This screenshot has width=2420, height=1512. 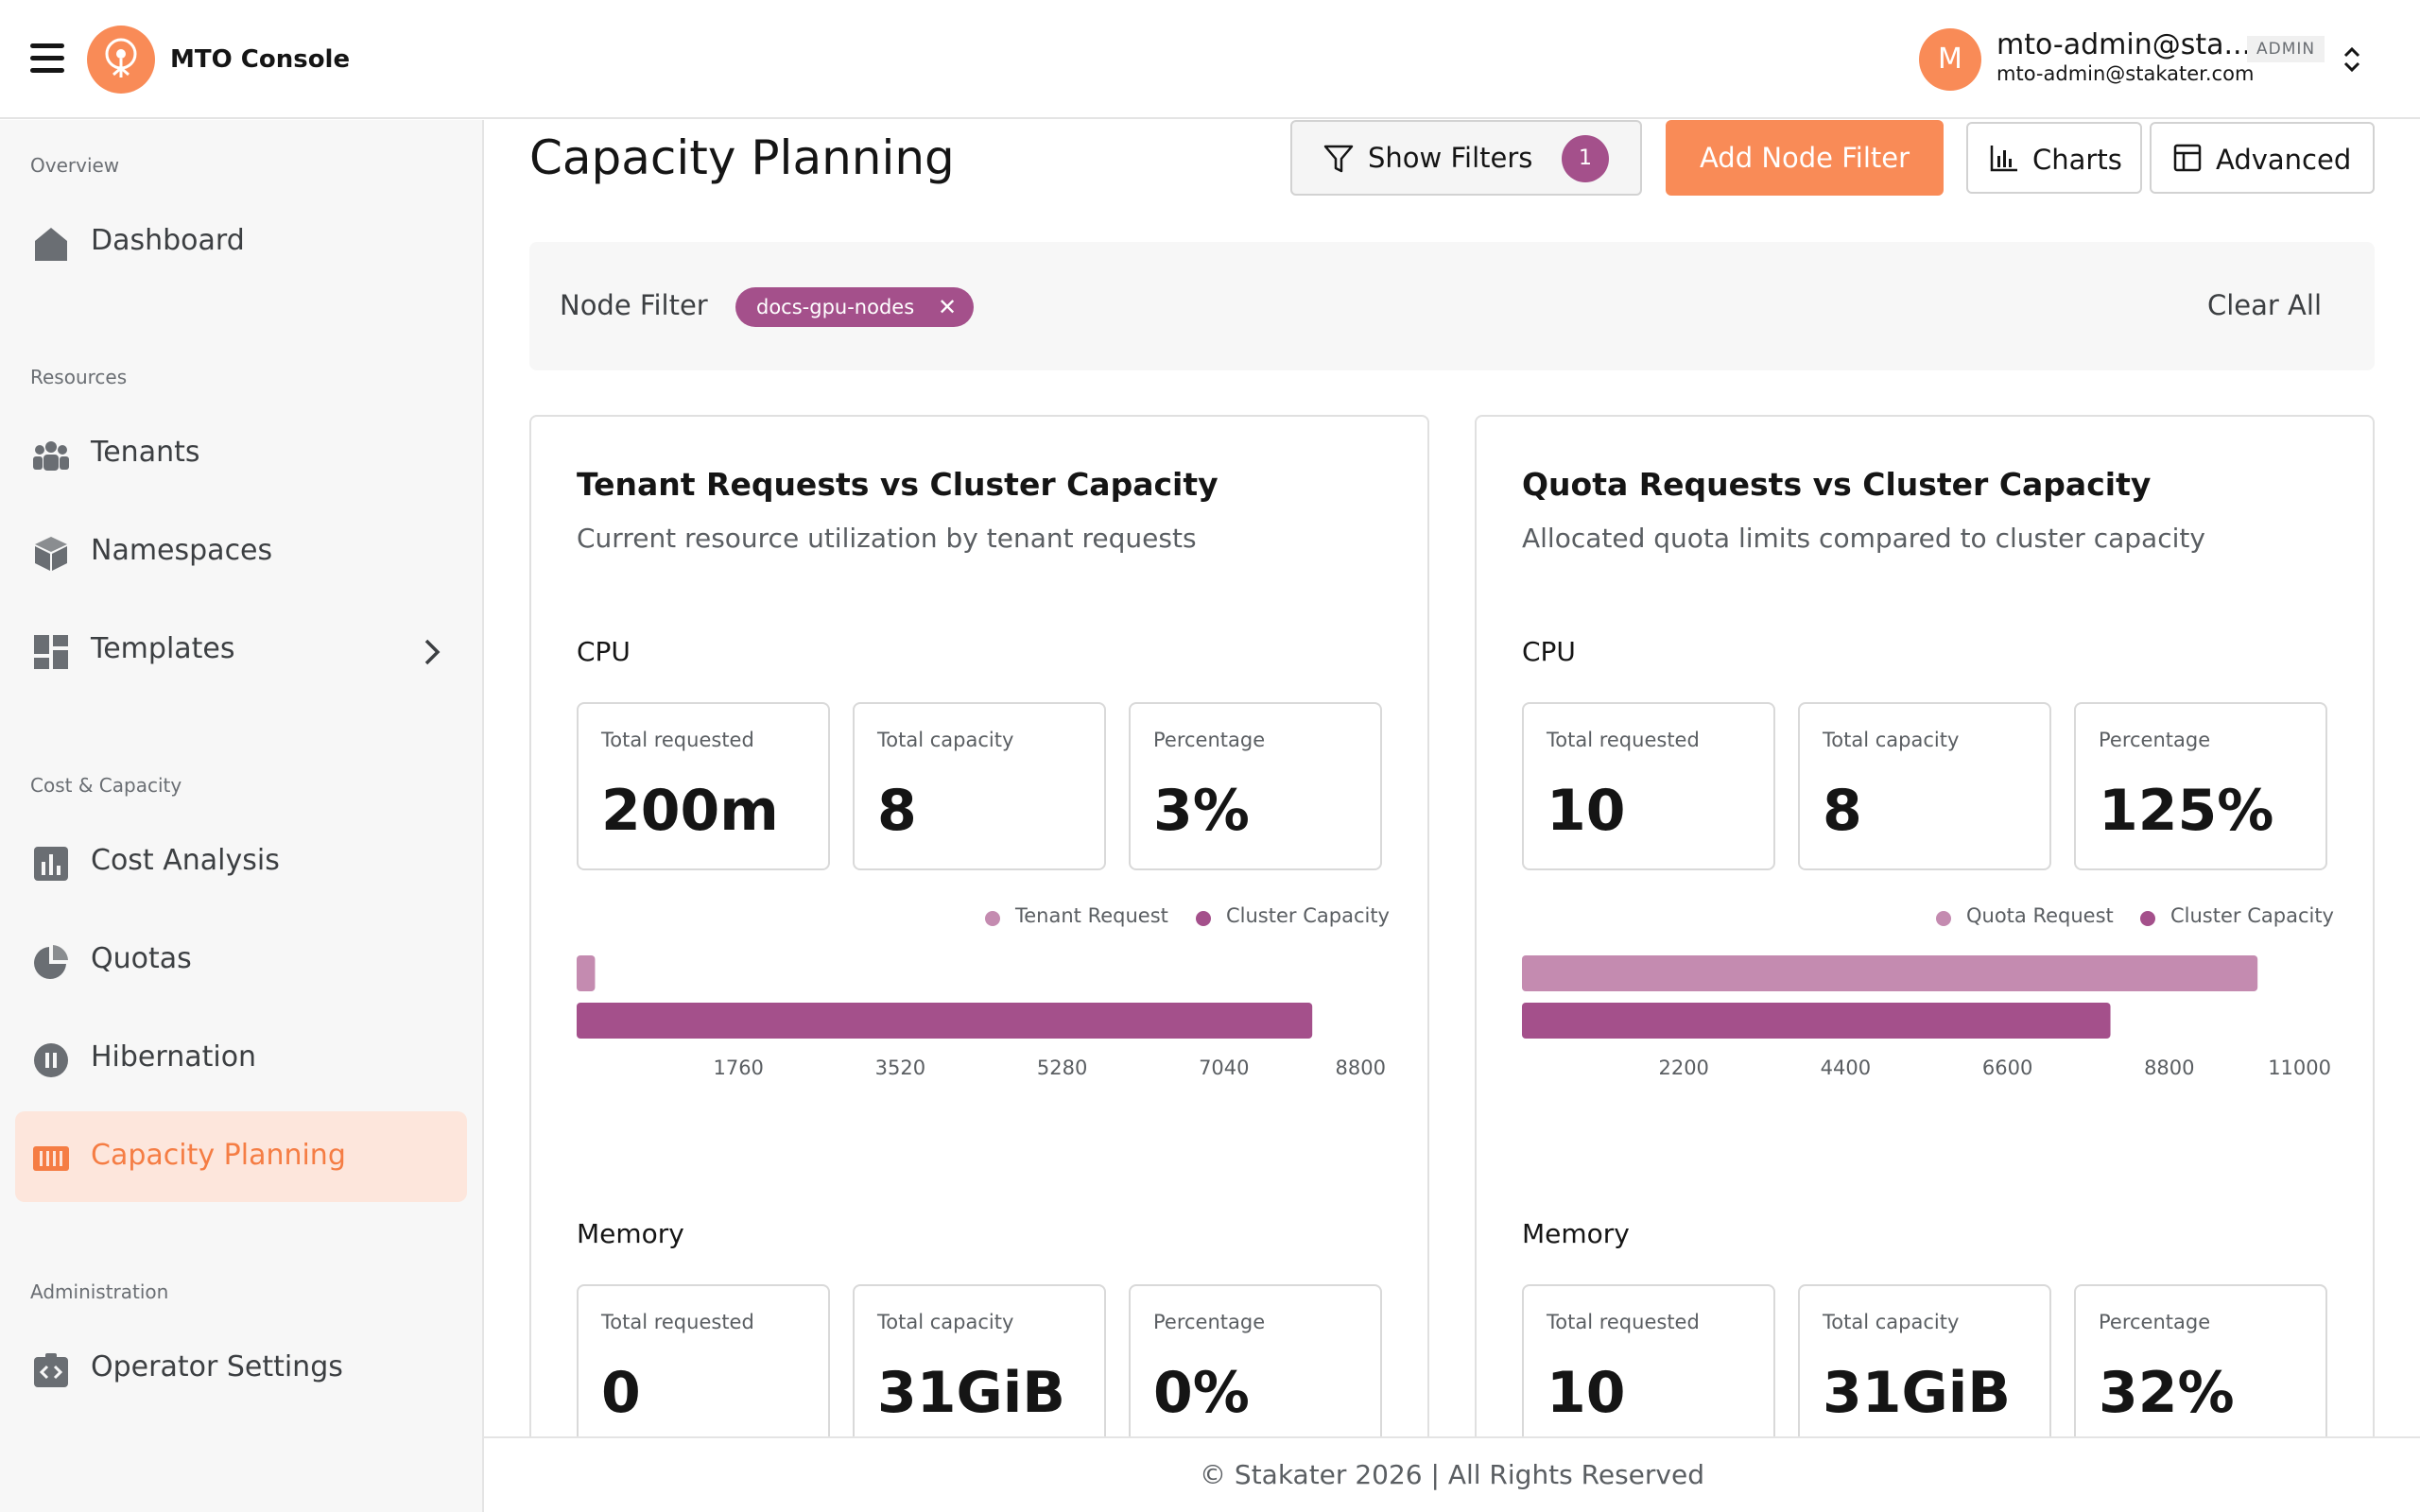 What do you see at coordinates (2125, 73) in the screenshot?
I see `user-email: mto-admin@stakater.com` at bounding box center [2125, 73].